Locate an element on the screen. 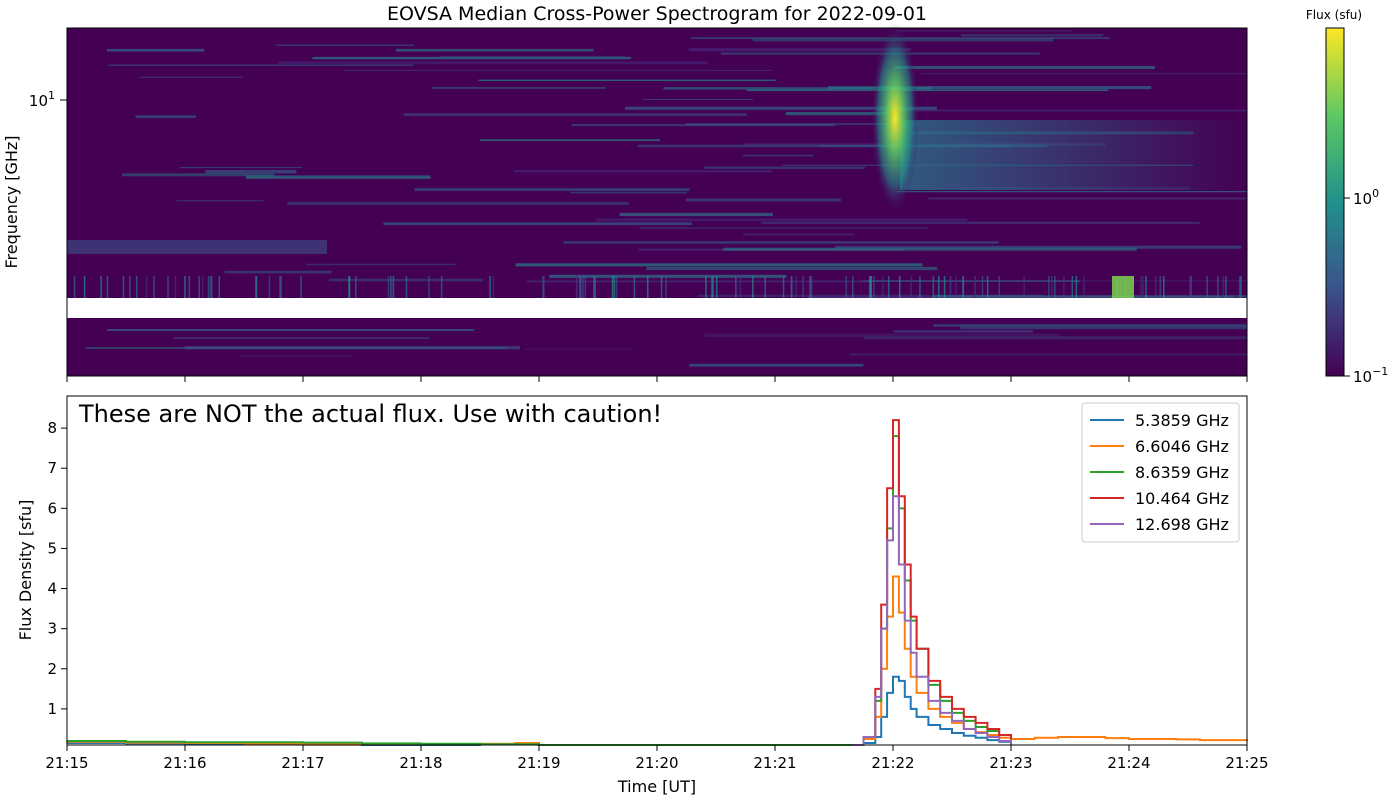 Image resolution: width=1400 pixels, height=804 pixels. x-tick-label: 21:20 is located at coordinates (656, 763).